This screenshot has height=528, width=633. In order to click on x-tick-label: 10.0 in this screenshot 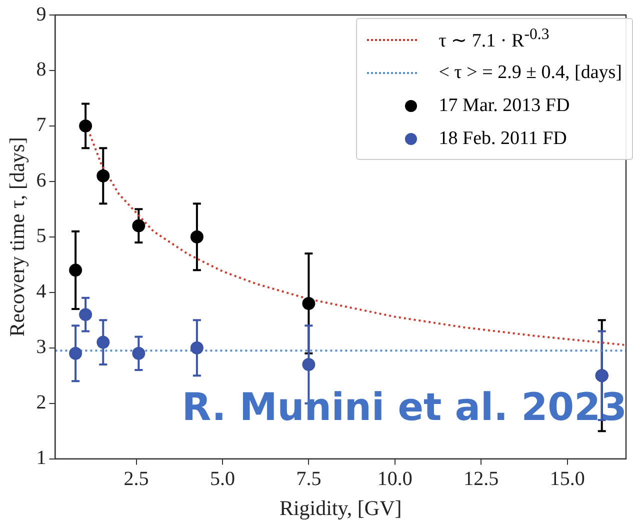, I will do `click(394, 479)`.